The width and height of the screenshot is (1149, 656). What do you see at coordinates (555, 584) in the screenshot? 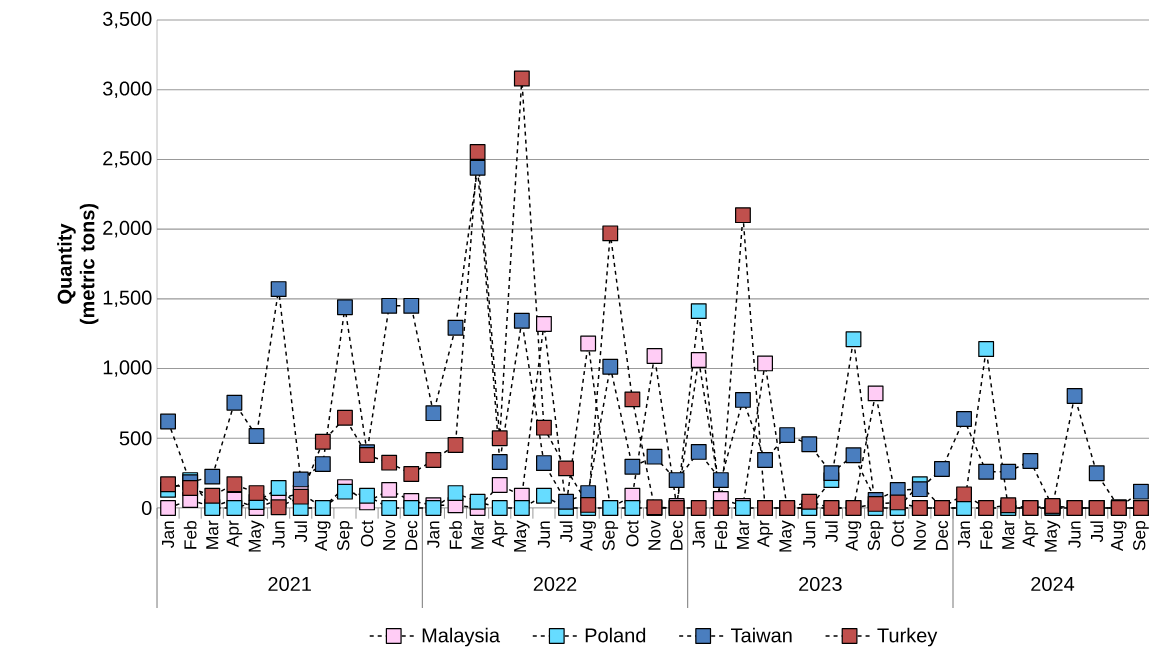
I see `text: 2022` at bounding box center [555, 584].